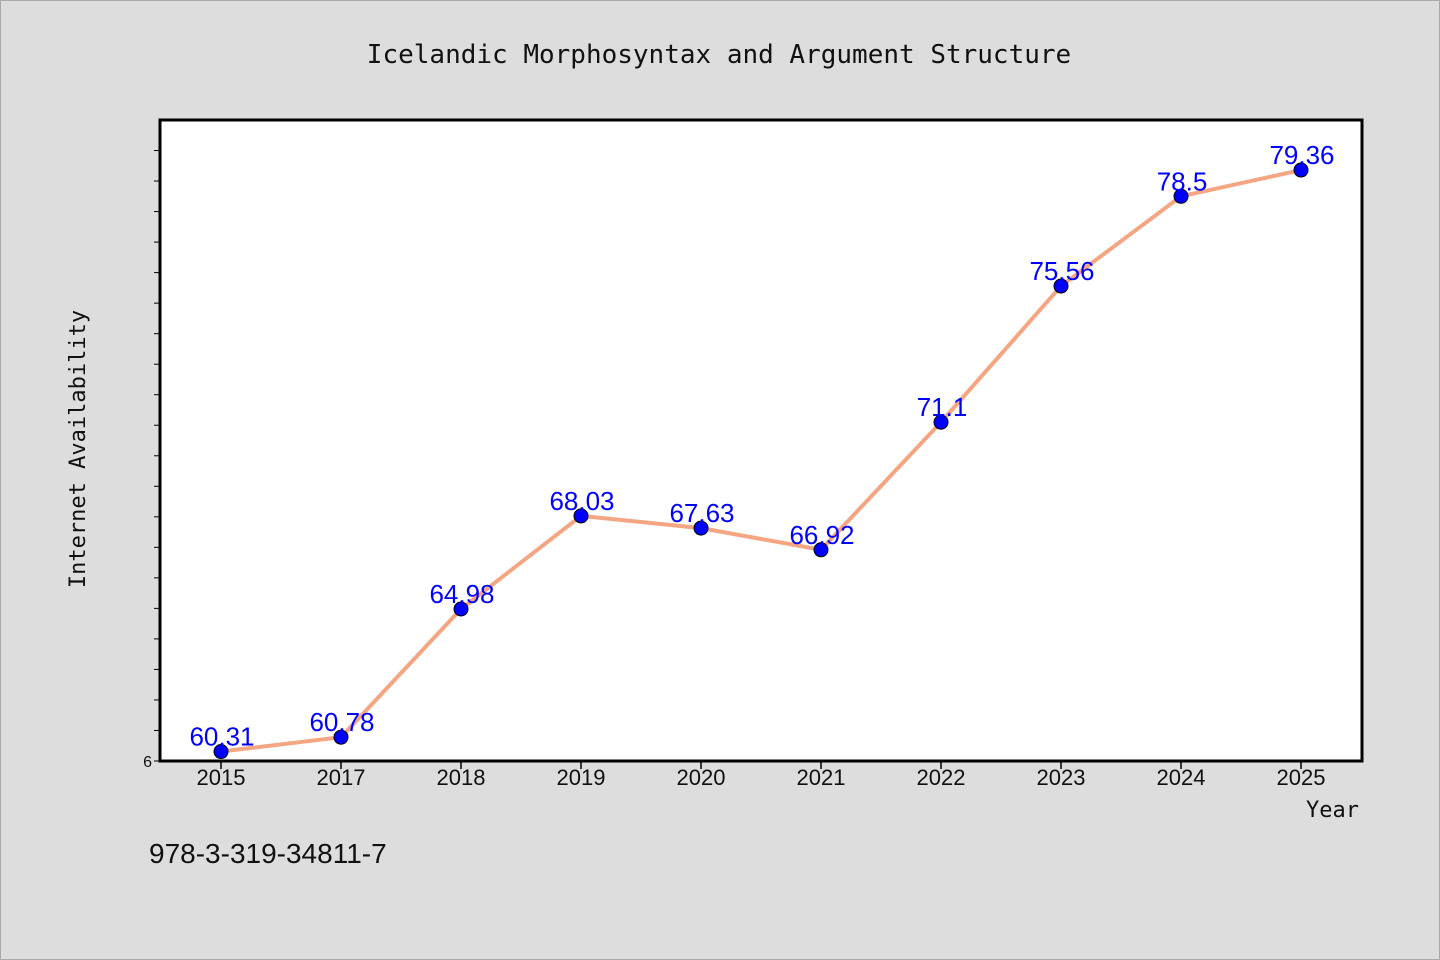  What do you see at coordinates (941, 777) in the screenshot?
I see `x-tick-label: 2022` at bounding box center [941, 777].